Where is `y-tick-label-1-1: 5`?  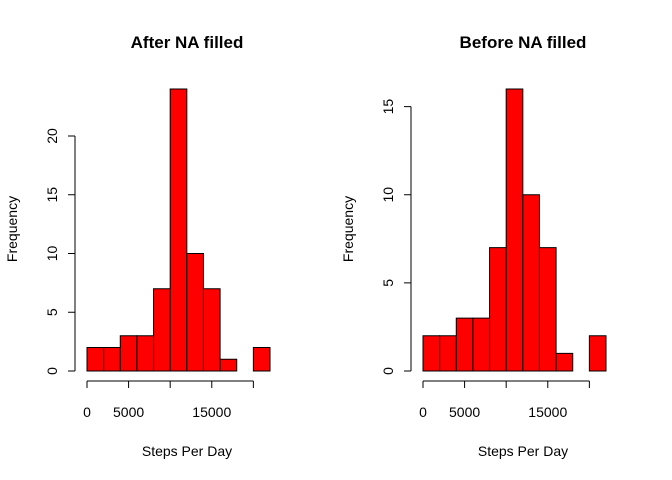
y-tick-label-1-1: 5 is located at coordinates (388, 283).